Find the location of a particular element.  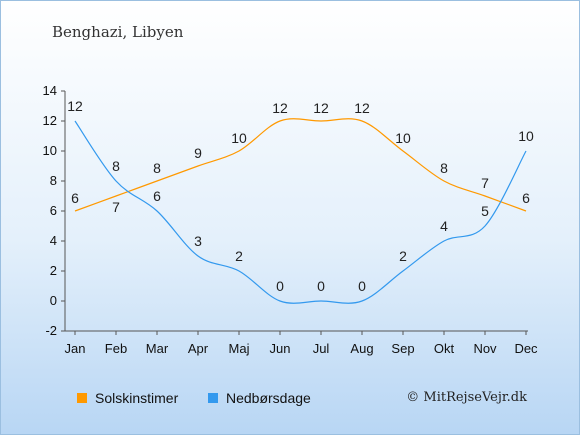

rain-data-label: 12 is located at coordinates (75, 106).